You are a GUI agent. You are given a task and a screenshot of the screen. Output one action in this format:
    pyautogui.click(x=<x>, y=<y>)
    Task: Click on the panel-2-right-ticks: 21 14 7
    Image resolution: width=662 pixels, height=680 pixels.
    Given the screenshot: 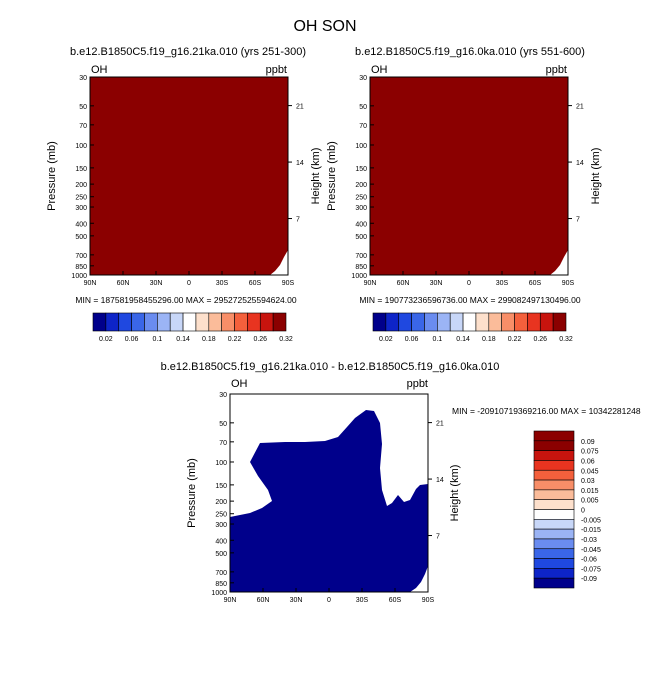 What is the action you would take?
    pyautogui.click(x=576, y=164)
    